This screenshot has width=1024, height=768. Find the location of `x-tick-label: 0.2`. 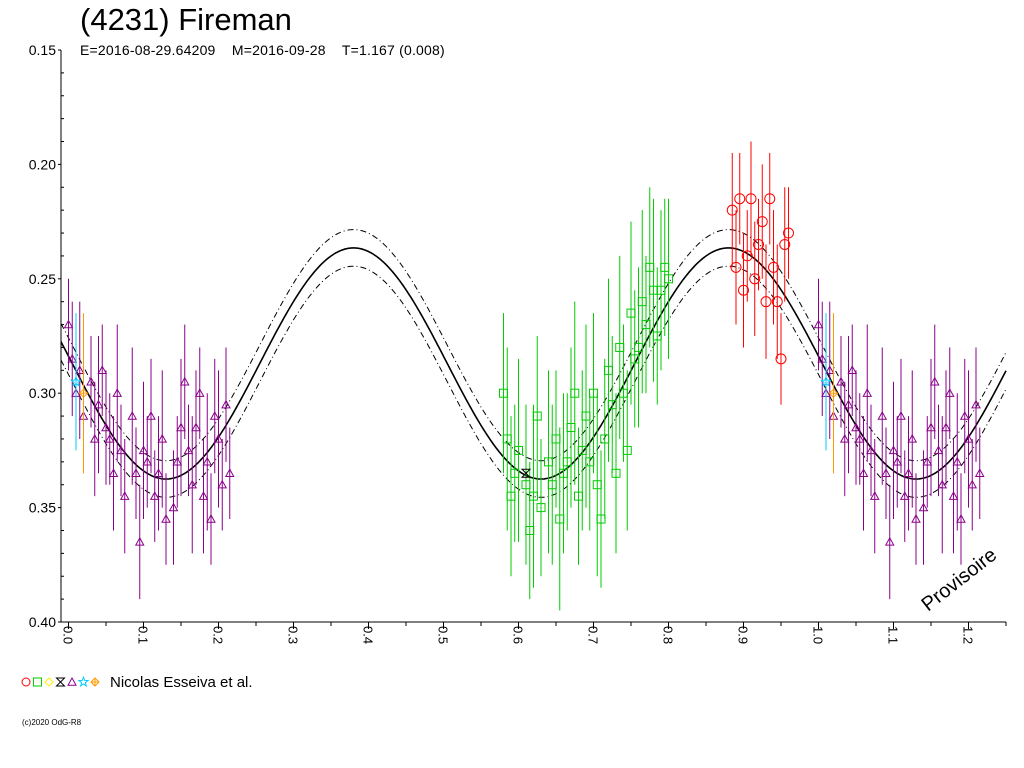

x-tick-label: 0.2 is located at coordinates (218, 635).